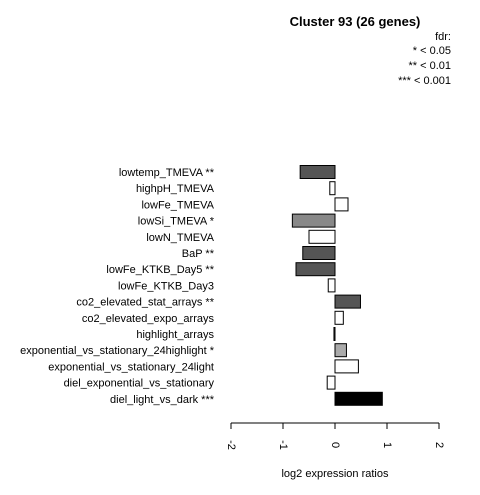  I want to click on x-axis-label: log2 expression ratios, so click(335, 474).